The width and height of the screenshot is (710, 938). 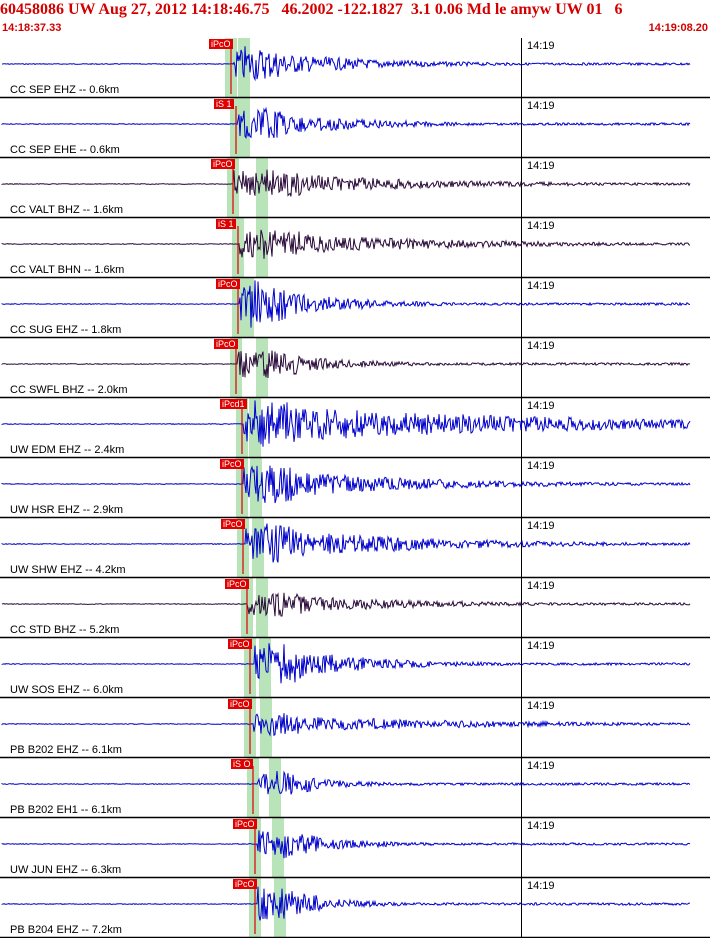 I want to click on station-label: UW EDM EHZ -- 2.4km, so click(x=67, y=450).